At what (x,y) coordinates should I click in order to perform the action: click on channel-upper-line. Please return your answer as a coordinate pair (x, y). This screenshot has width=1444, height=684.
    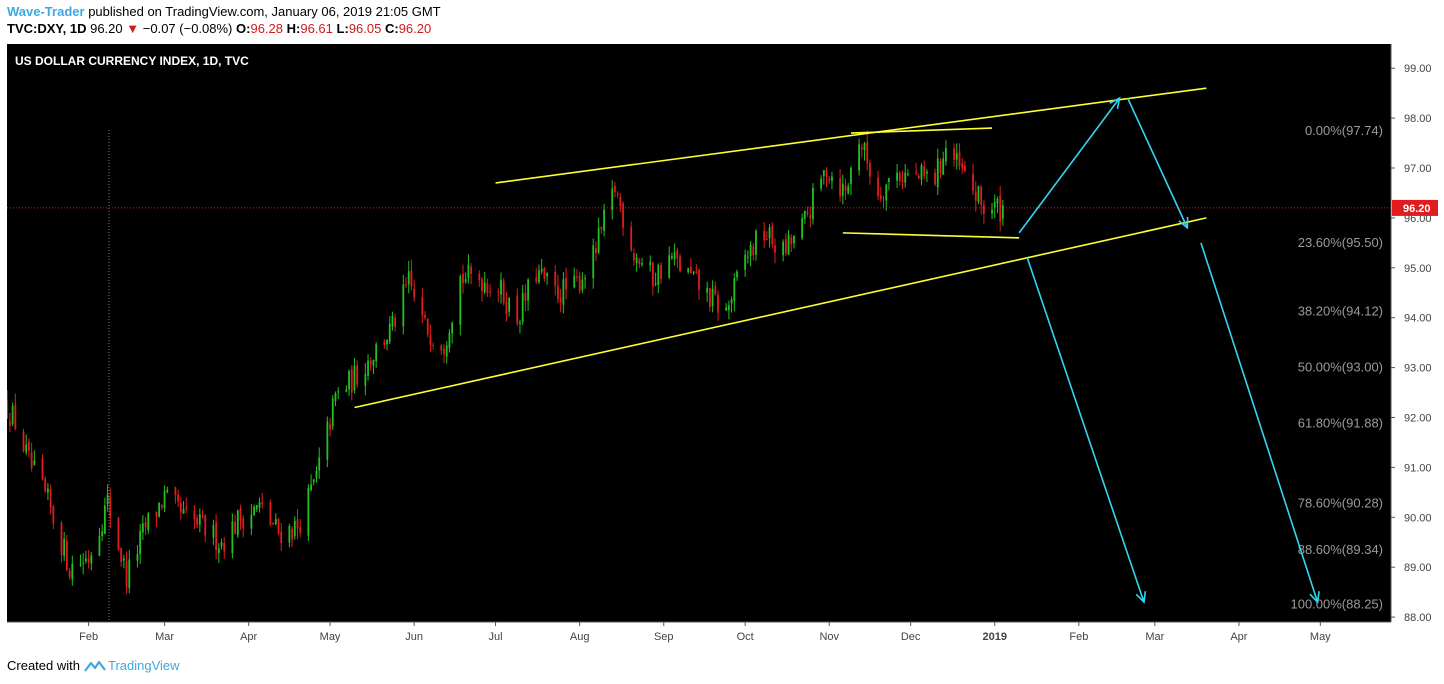
    Looking at the image, I should click on (851, 135).